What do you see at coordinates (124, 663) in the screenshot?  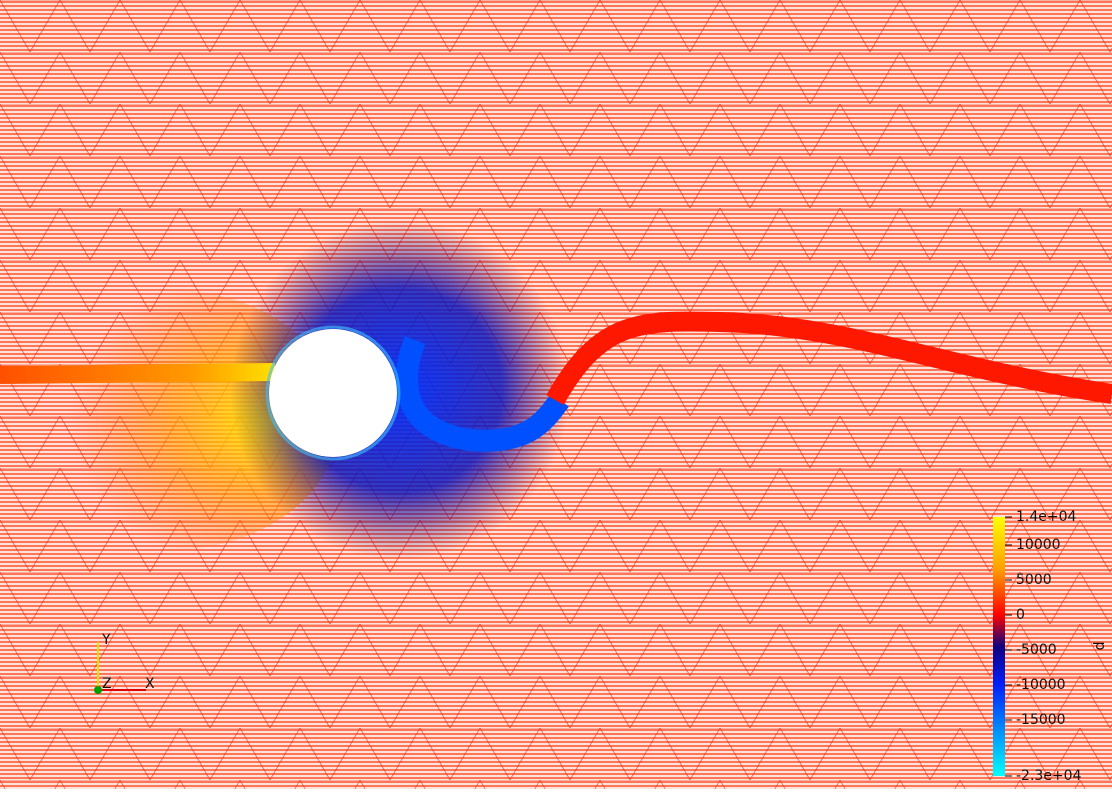 I see `orientation-axes: Y Z X` at bounding box center [124, 663].